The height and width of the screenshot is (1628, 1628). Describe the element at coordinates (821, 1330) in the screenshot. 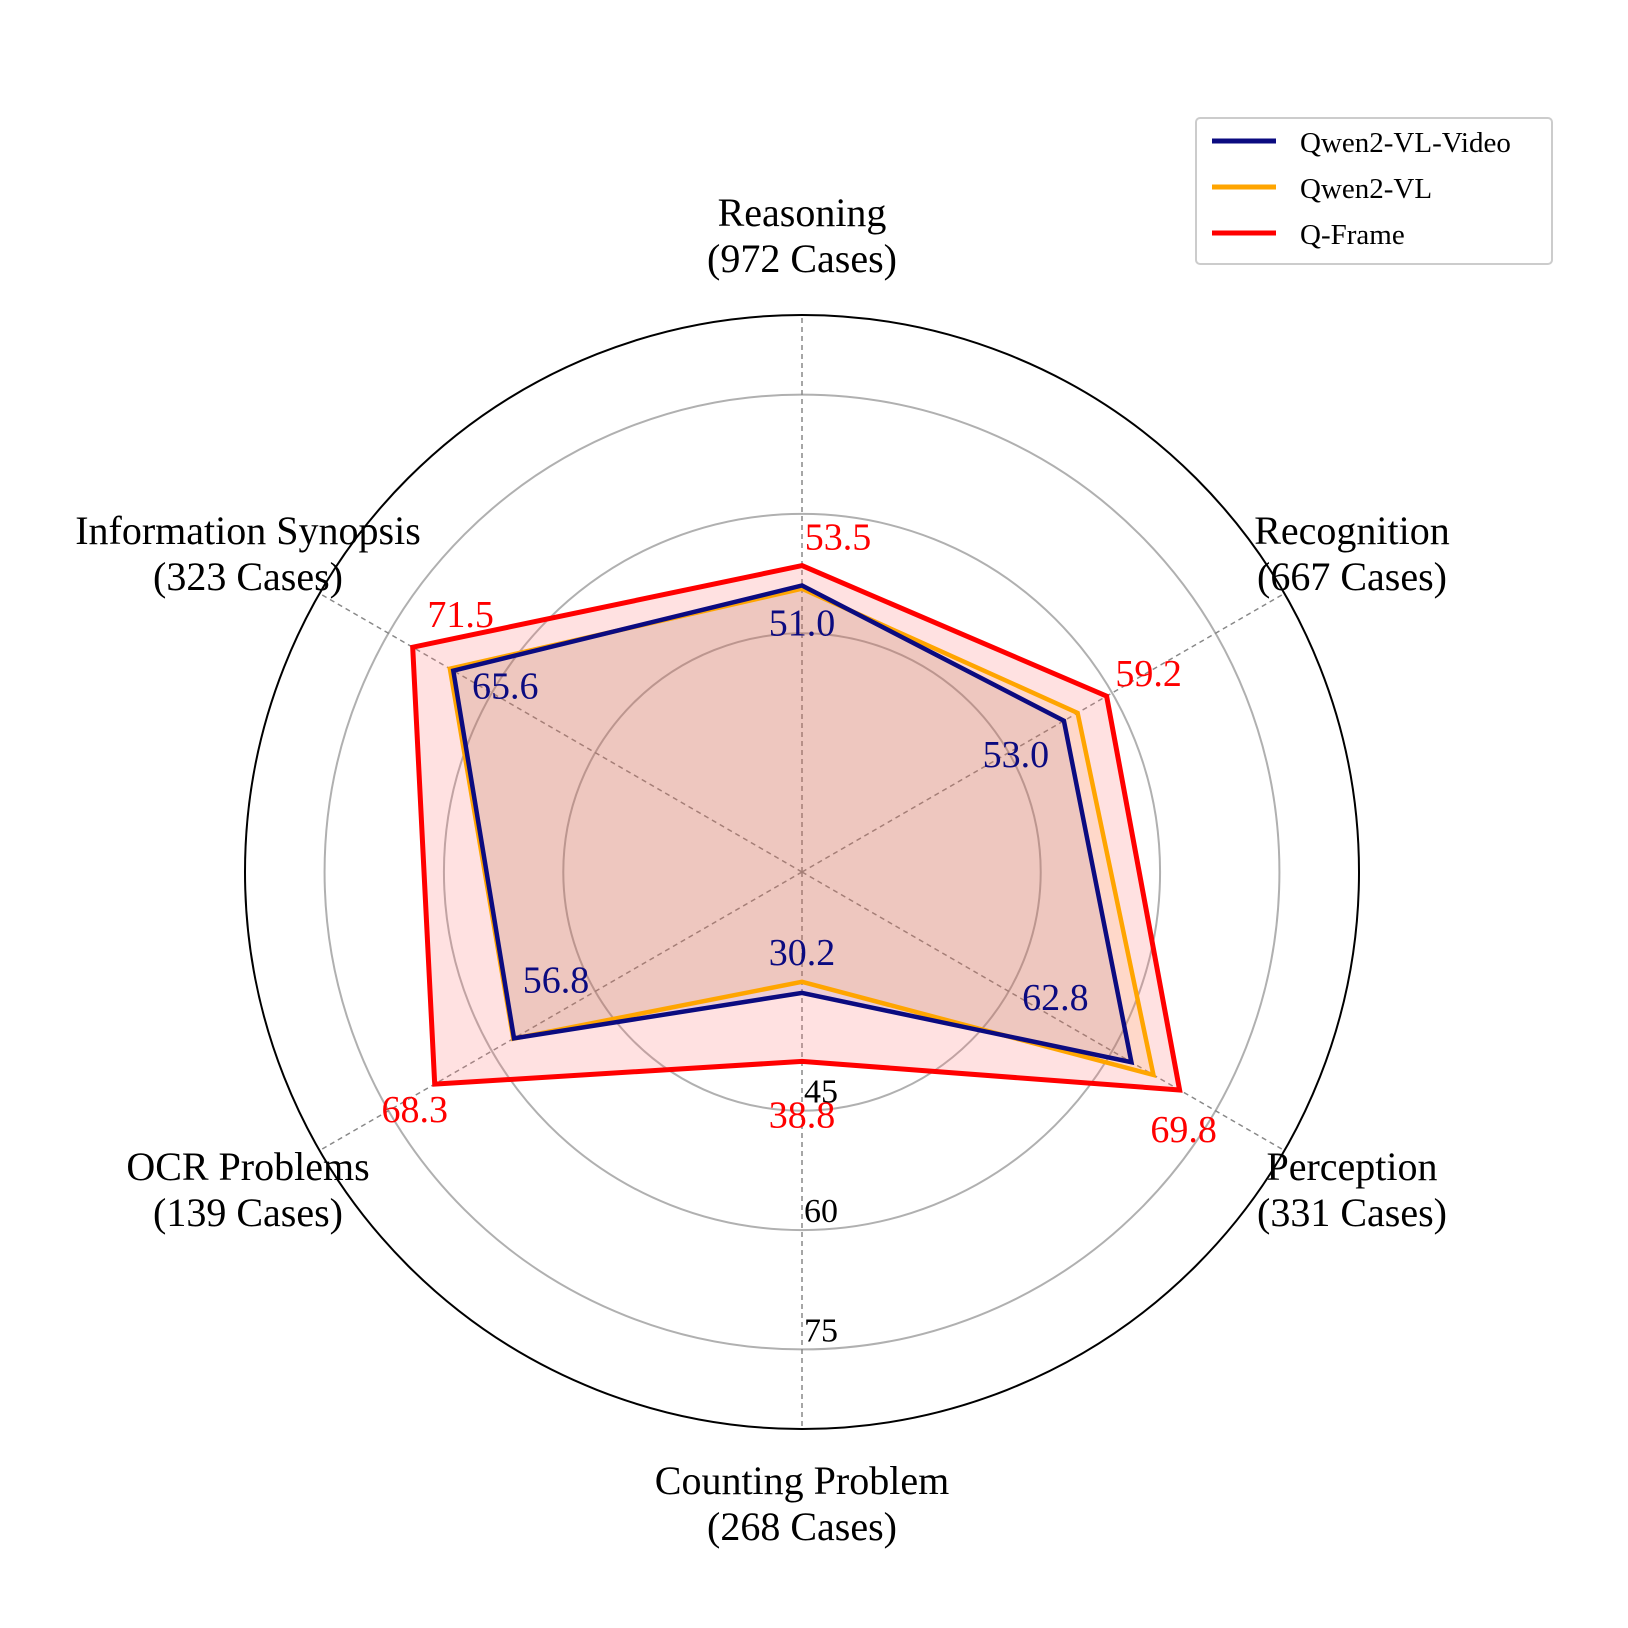

I see `rtick-label-75: 75` at that location.